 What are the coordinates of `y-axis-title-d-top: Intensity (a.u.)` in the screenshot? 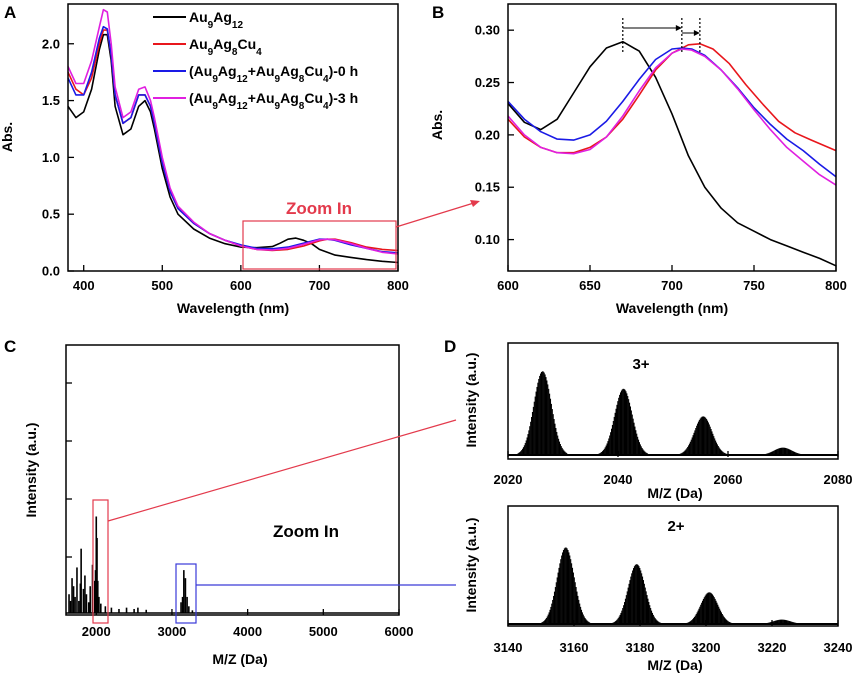 It's located at (471, 400).